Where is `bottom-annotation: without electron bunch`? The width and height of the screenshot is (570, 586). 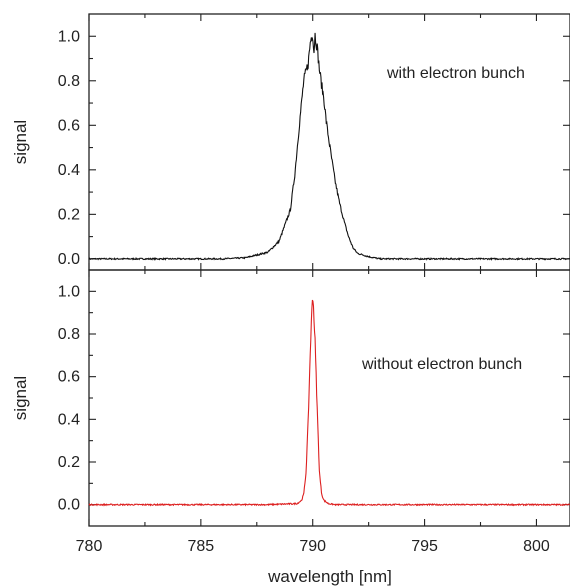
bottom-annotation: without electron bunch is located at coordinates (441, 364).